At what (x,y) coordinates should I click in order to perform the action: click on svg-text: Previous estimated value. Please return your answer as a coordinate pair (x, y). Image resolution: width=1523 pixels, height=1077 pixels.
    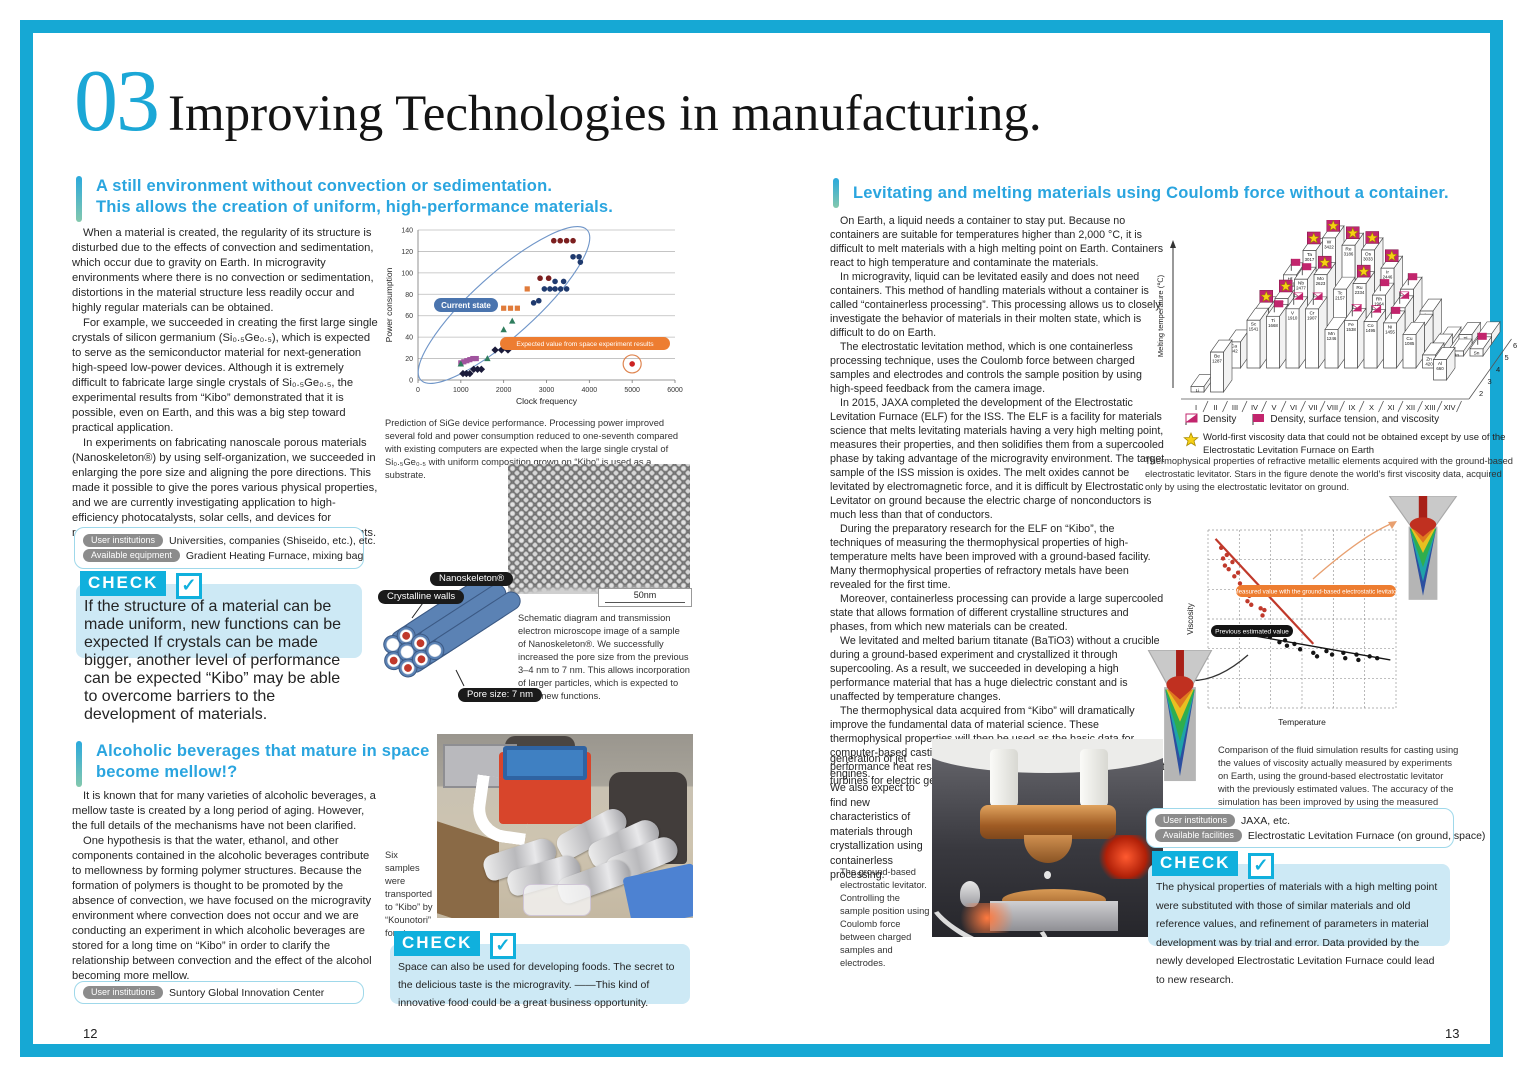
    Looking at the image, I should click on (1252, 632).